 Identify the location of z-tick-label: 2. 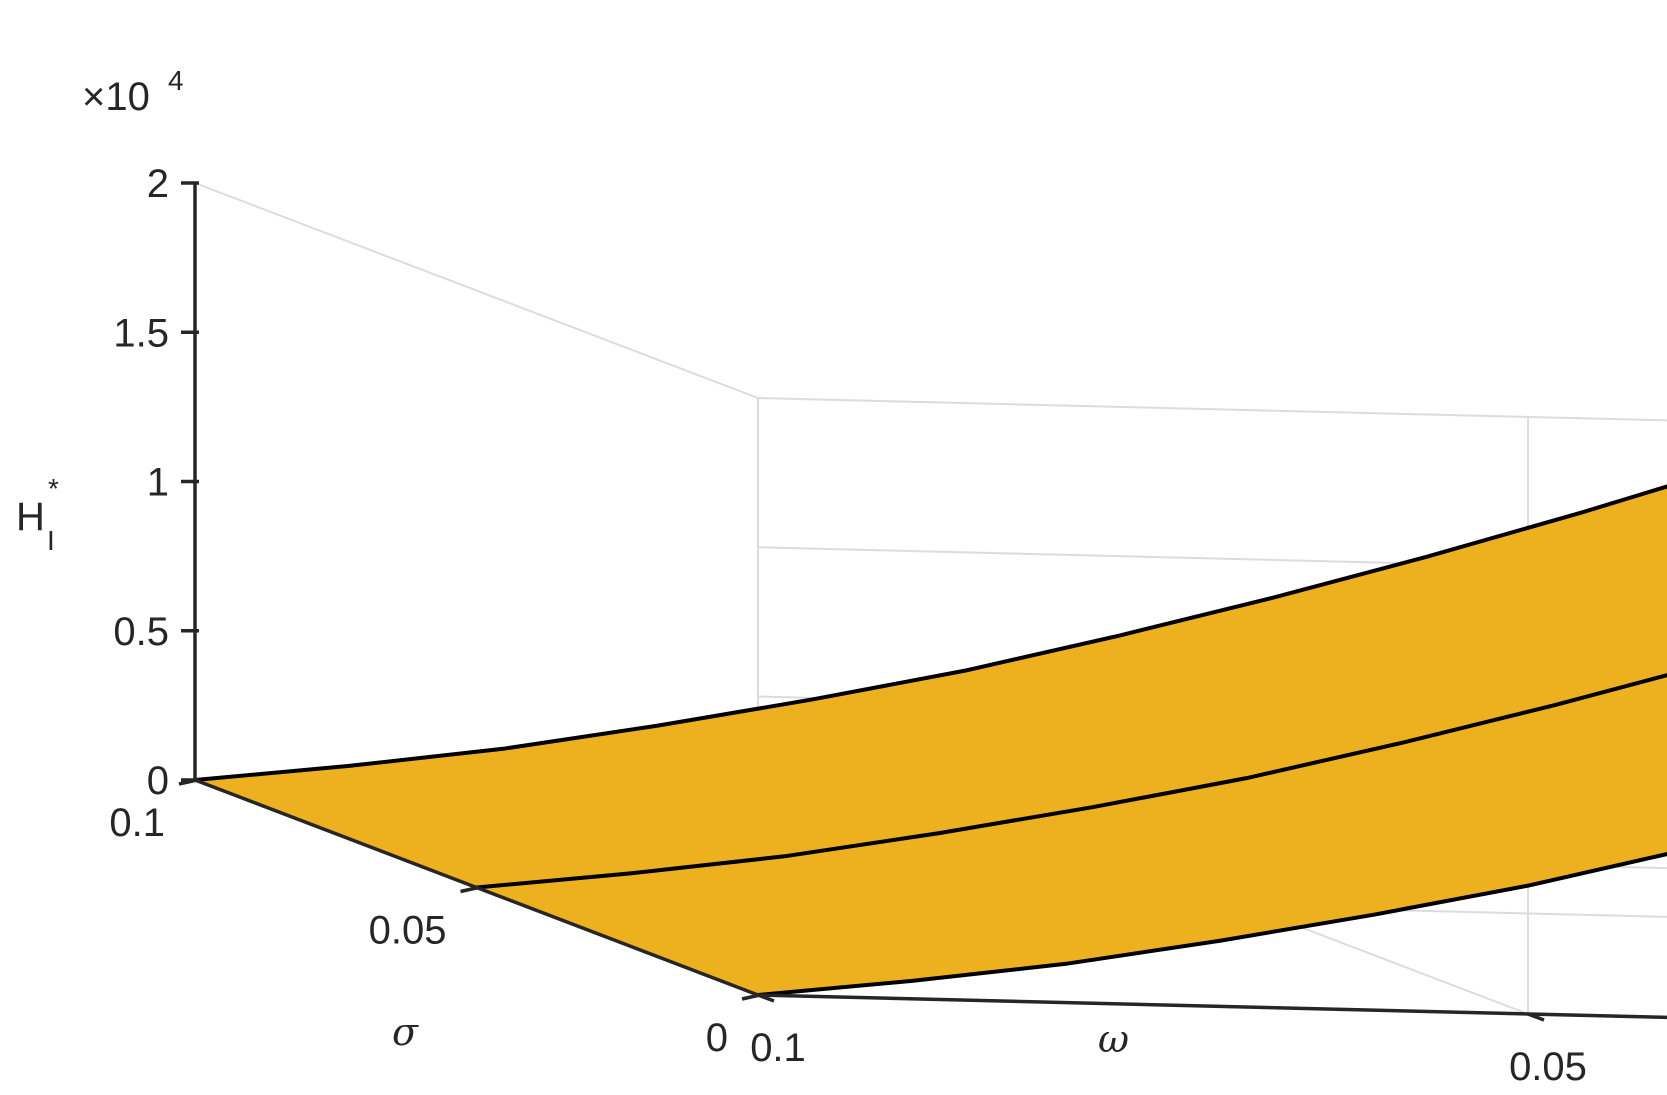
(158, 184).